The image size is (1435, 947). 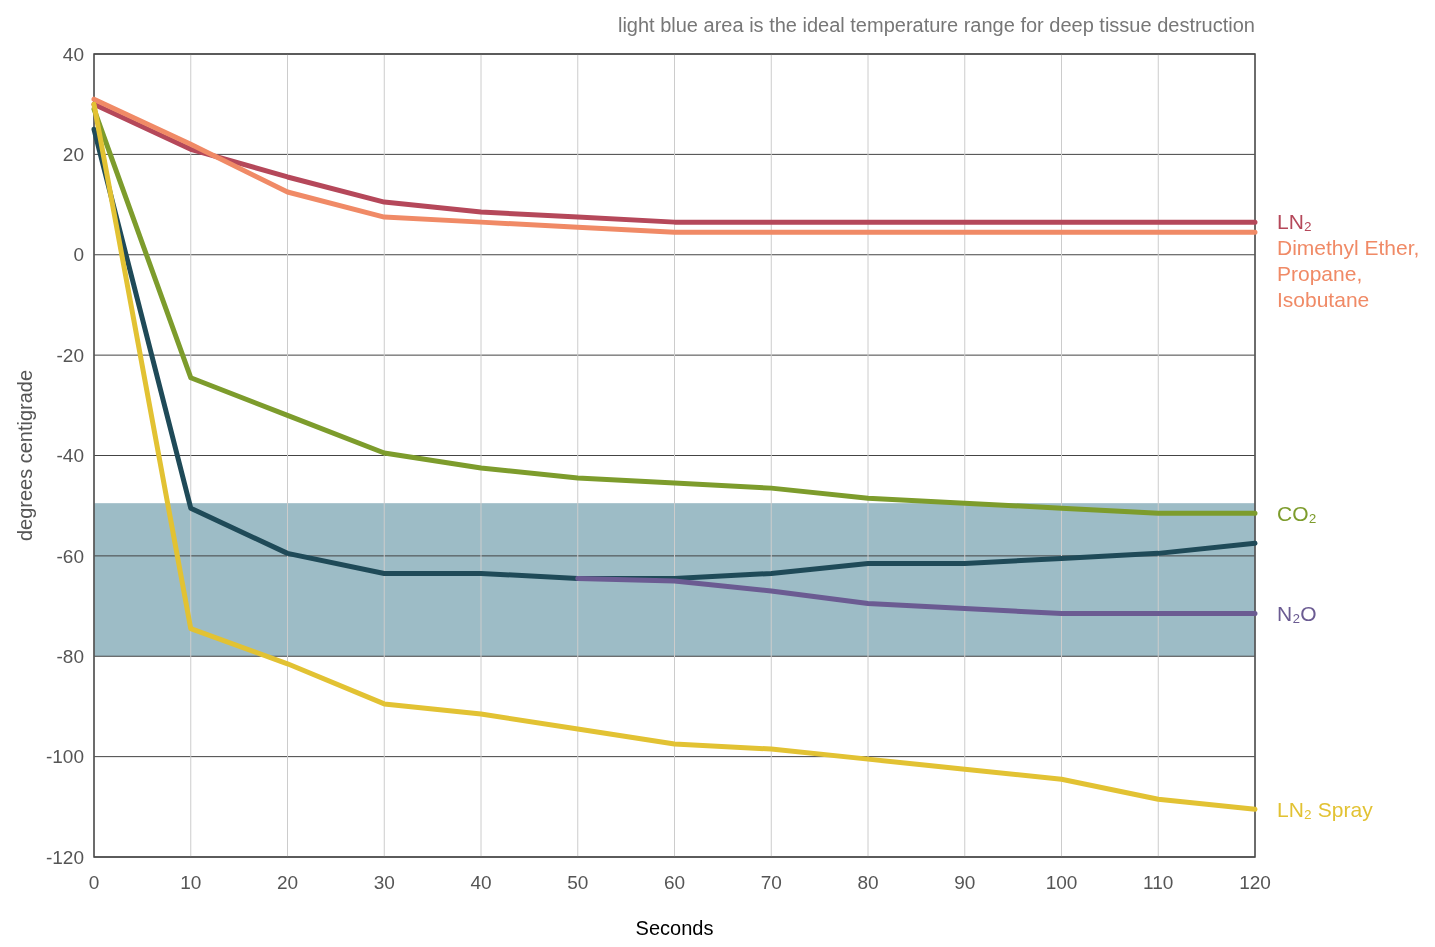 What do you see at coordinates (1255, 882) in the screenshot?
I see `x-tick-label: 120` at bounding box center [1255, 882].